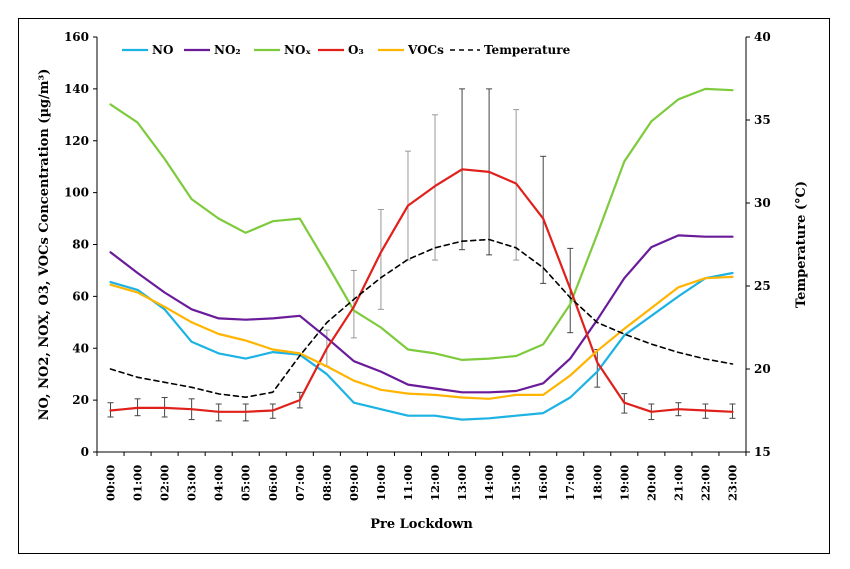 The width and height of the screenshot is (850, 569). What do you see at coordinates (762, 452) in the screenshot?
I see `y2-tick-label: 15` at bounding box center [762, 452].